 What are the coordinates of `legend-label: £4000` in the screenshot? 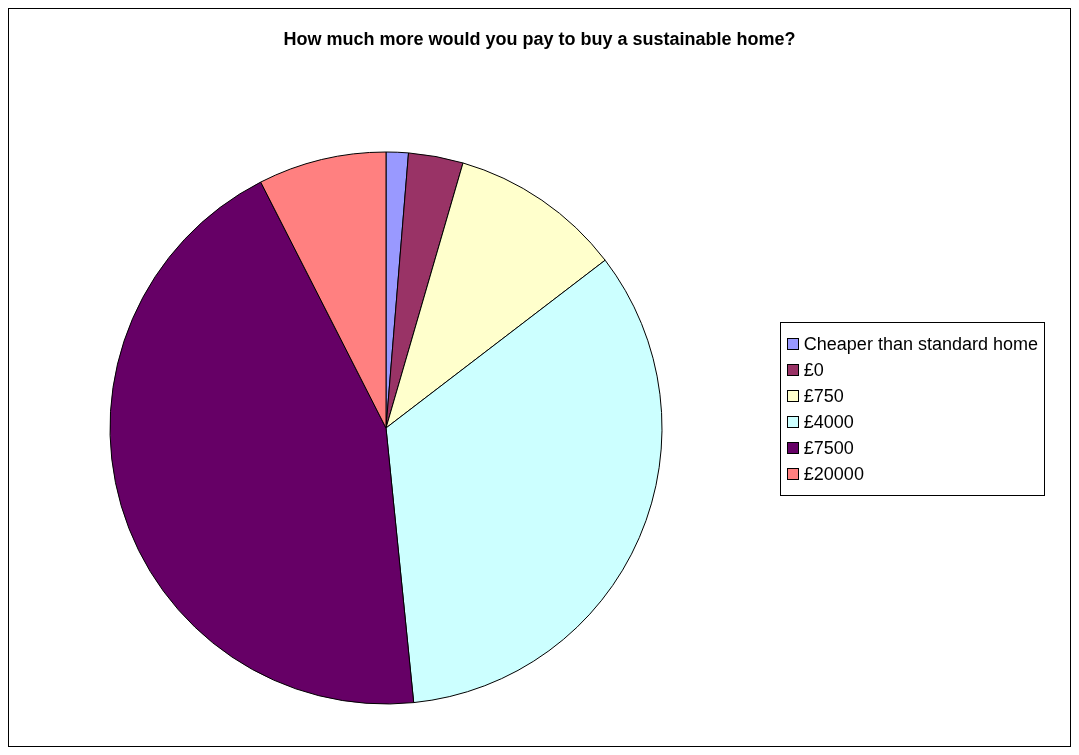 It's located at (828, 422).